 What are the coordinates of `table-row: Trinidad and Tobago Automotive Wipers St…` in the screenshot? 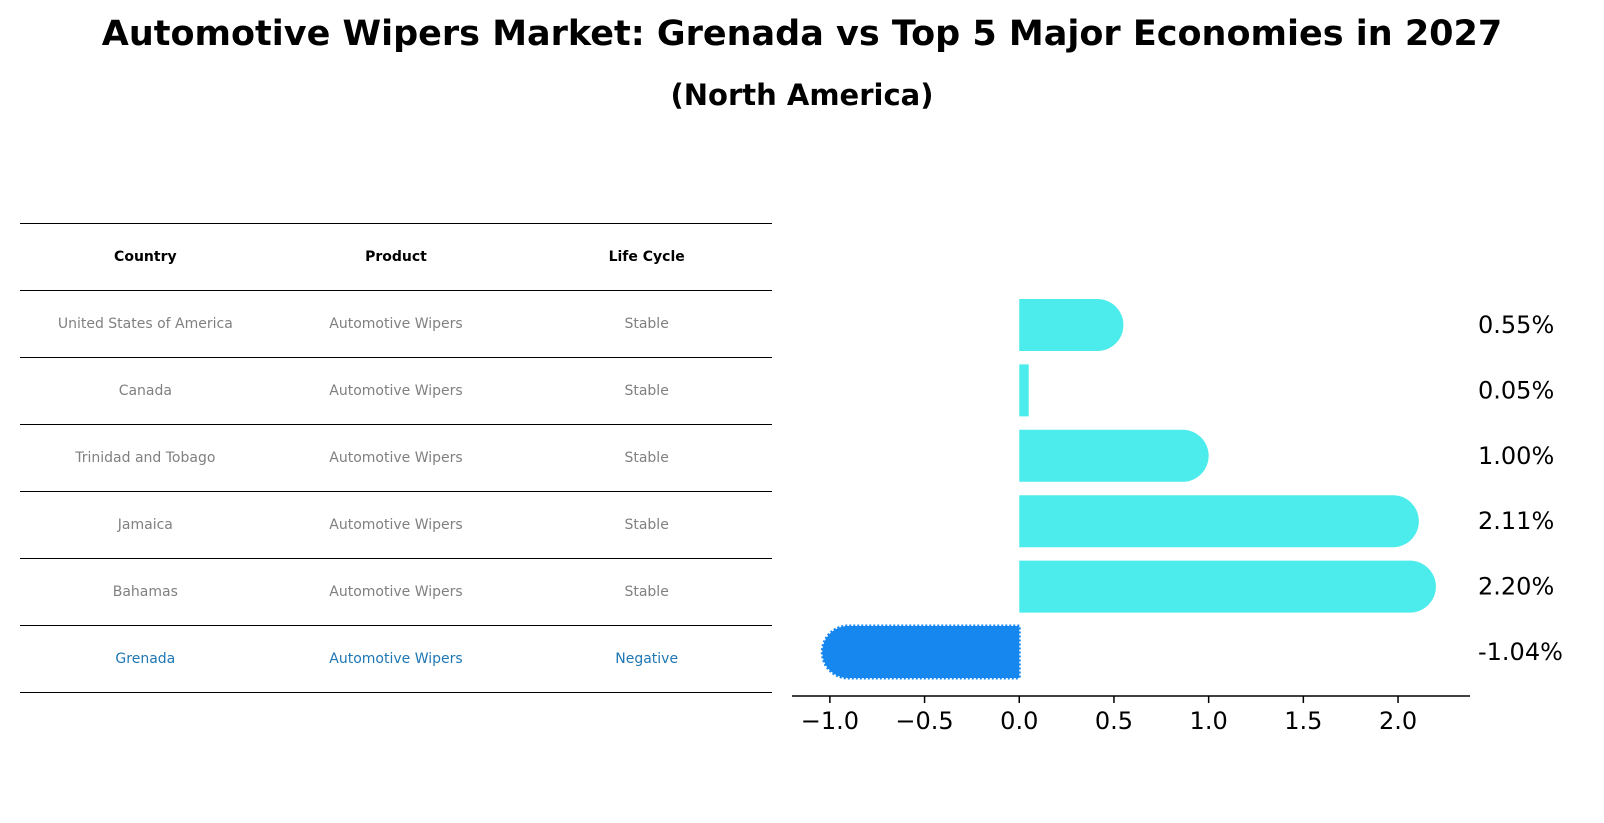 It's located at (396, 458).